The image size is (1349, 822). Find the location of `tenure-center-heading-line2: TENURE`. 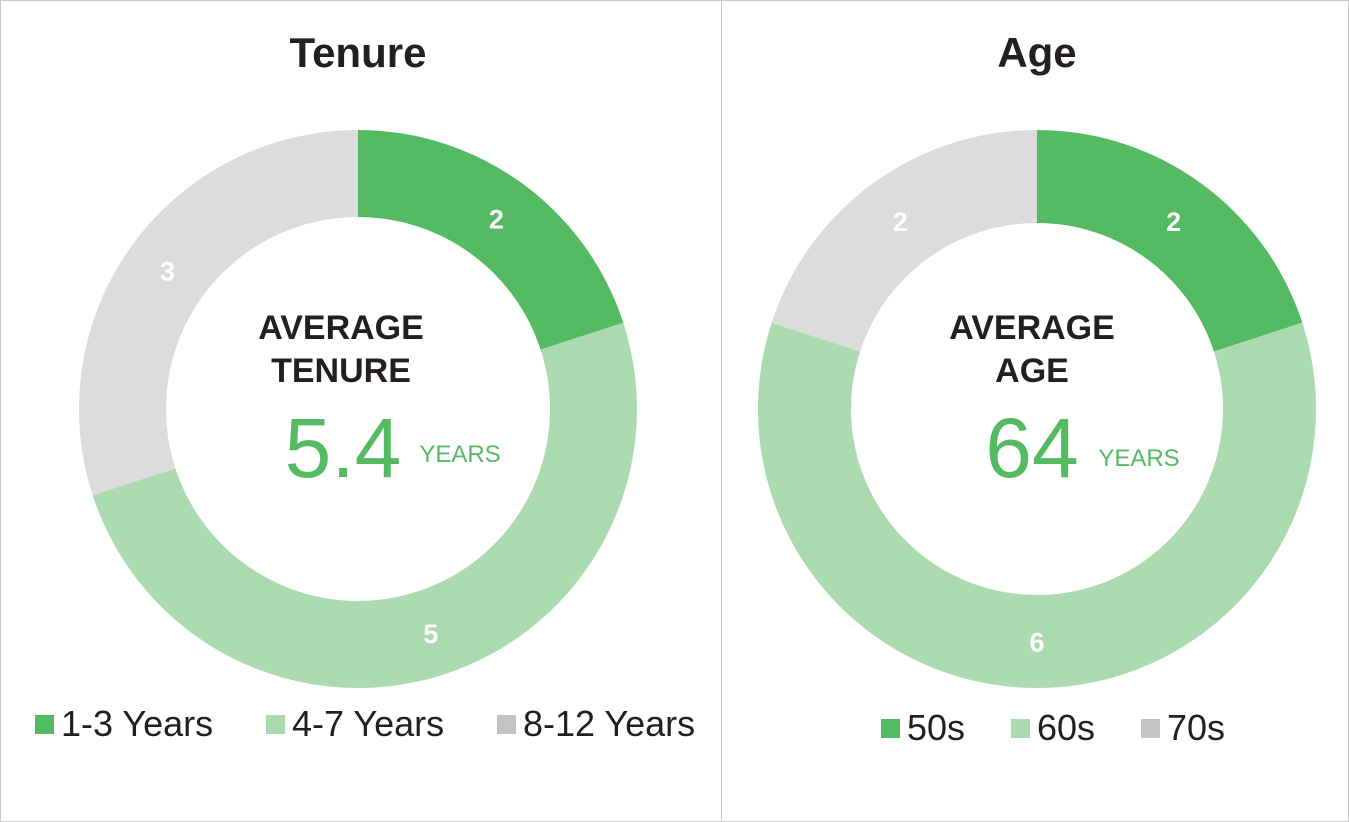

tenure-center-heading-line2: TENURE is located at coordinates (341, 371).